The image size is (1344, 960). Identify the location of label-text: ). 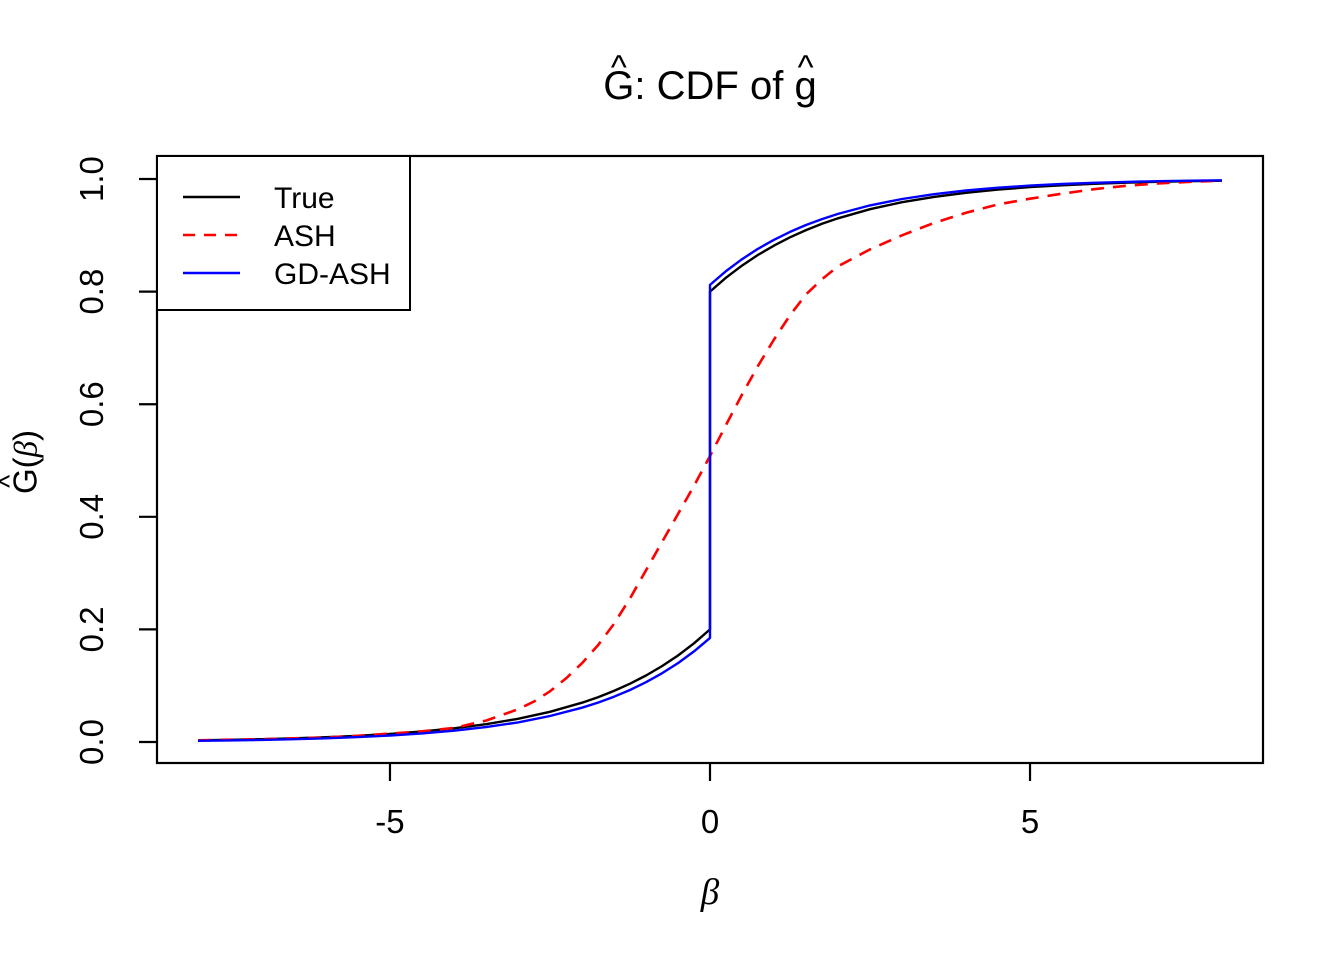
(25, 435).